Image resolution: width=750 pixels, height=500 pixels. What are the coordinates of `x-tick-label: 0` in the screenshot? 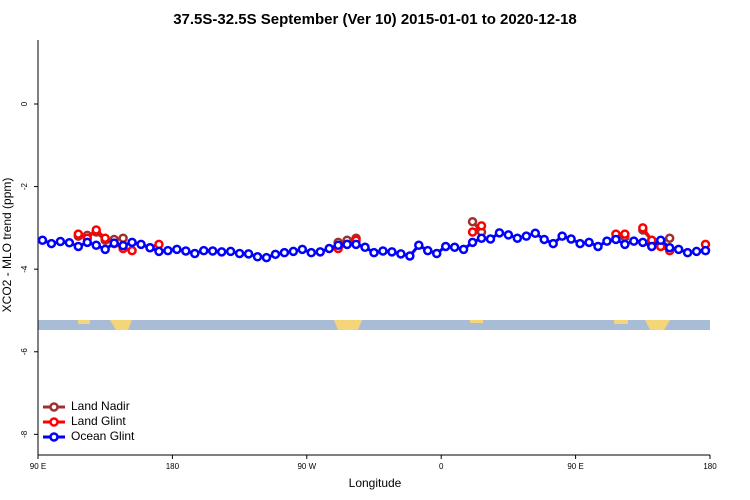 It's located at (441, 466).